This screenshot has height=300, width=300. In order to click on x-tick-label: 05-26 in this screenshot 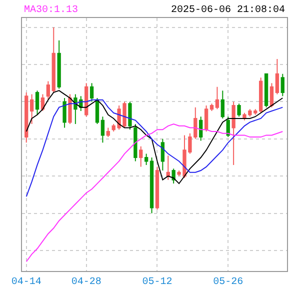, I will do `click(228, 282)`.